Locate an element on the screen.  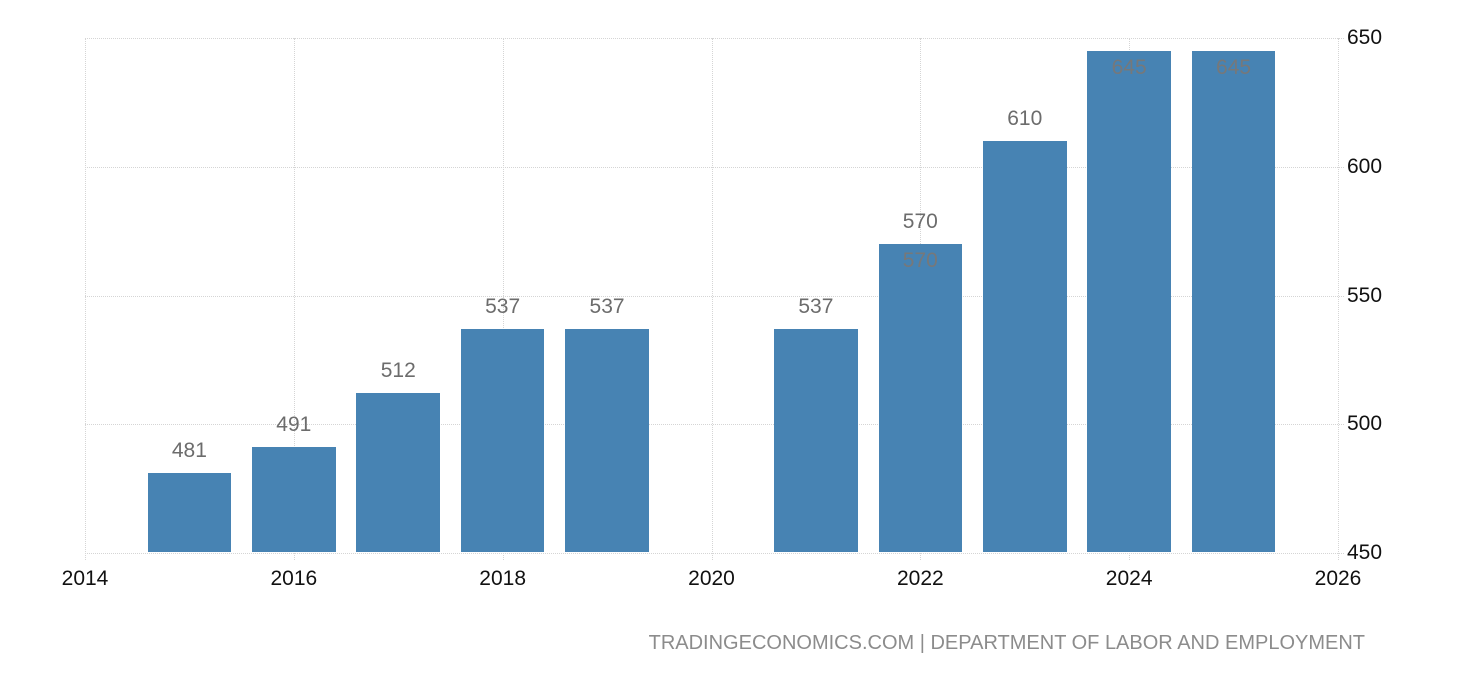
y-axis-tick-label: 600 is located at coordinates (1365, 166).